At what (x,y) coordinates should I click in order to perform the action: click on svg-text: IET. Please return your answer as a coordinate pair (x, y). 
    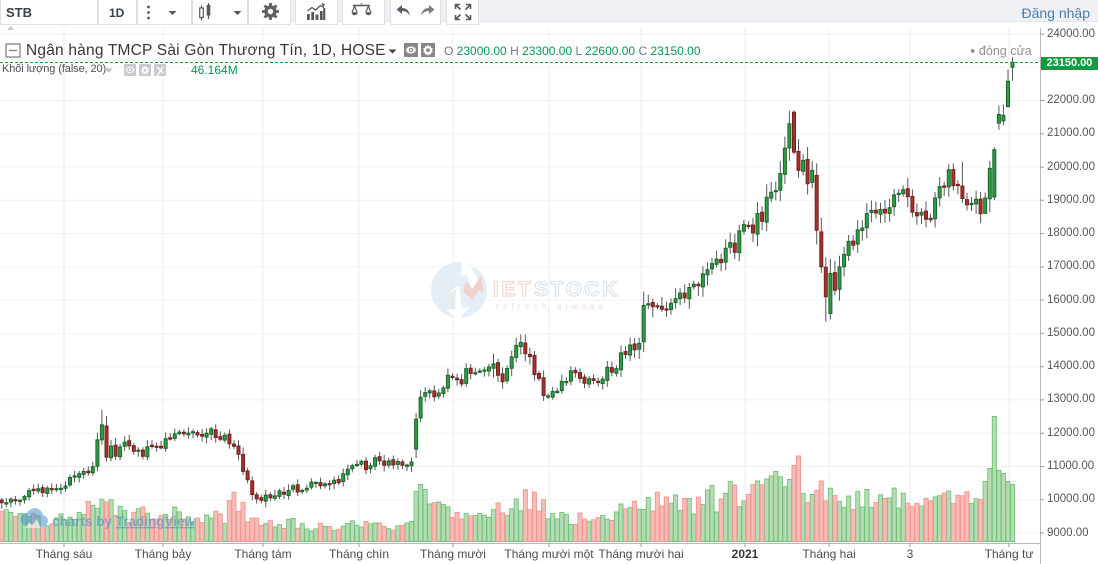
    Looking at the image, I should click on (513, 289).